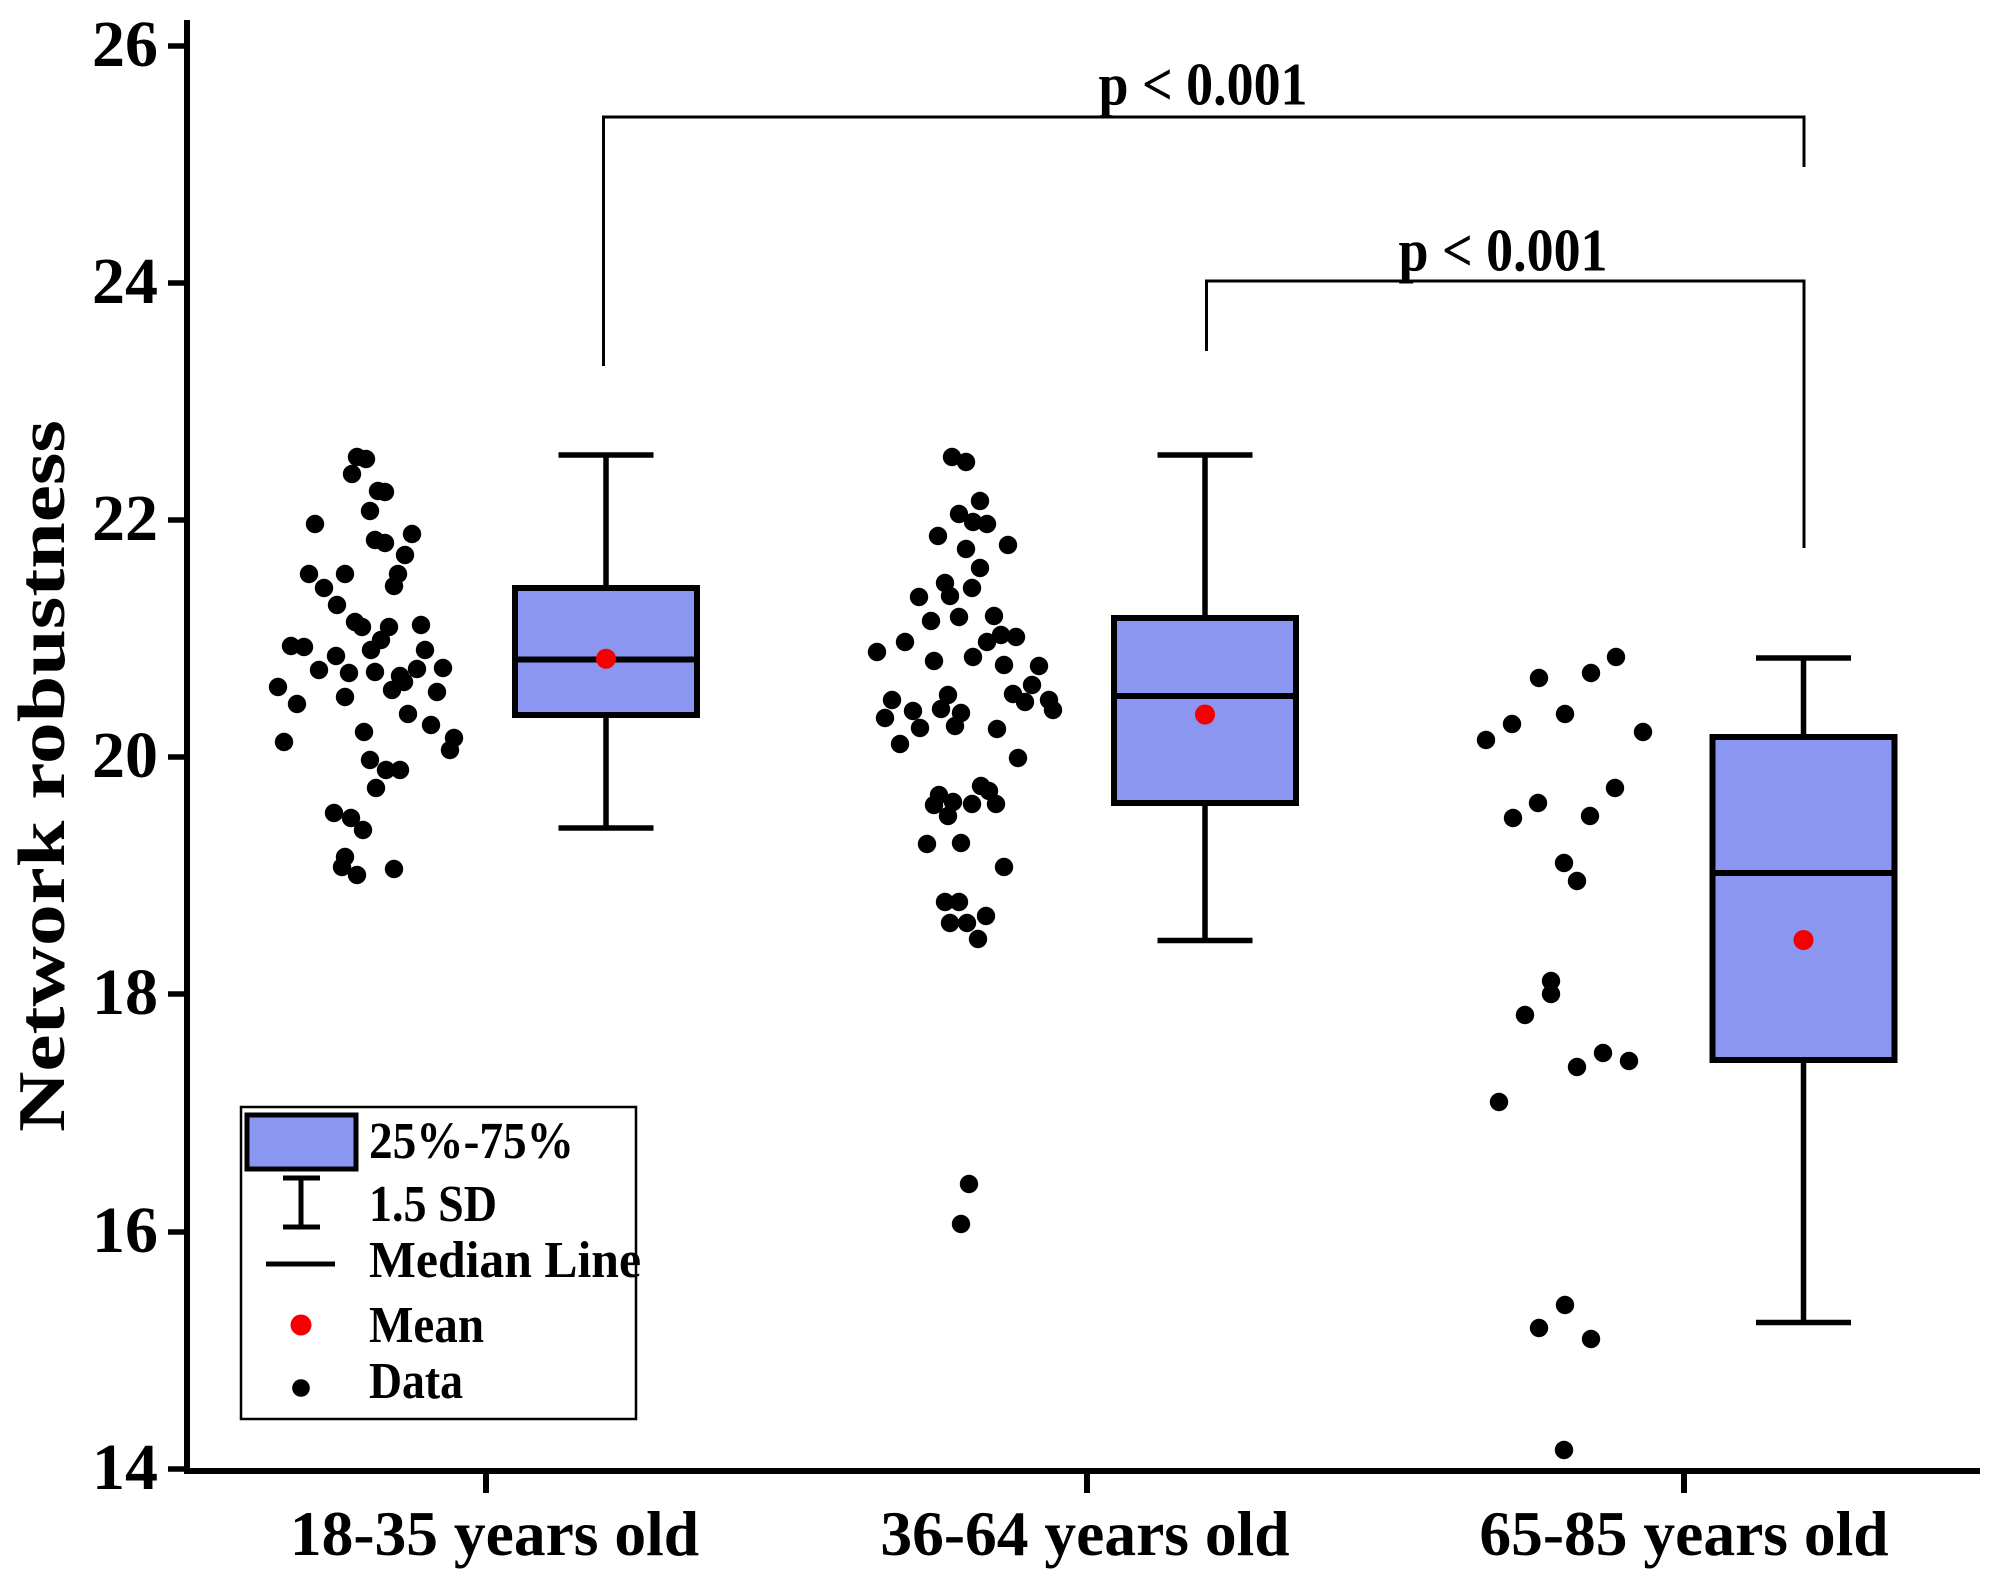 This screenshot has height=1569, width=2000. What do you see at coordinates (125, 518) in the screenshot?
I see `svg-text: 22` at bounding box center [125, 518].